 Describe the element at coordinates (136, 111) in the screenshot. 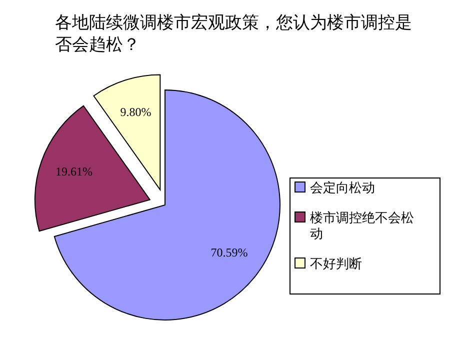

I see `data-label: 9.80%` at that location.